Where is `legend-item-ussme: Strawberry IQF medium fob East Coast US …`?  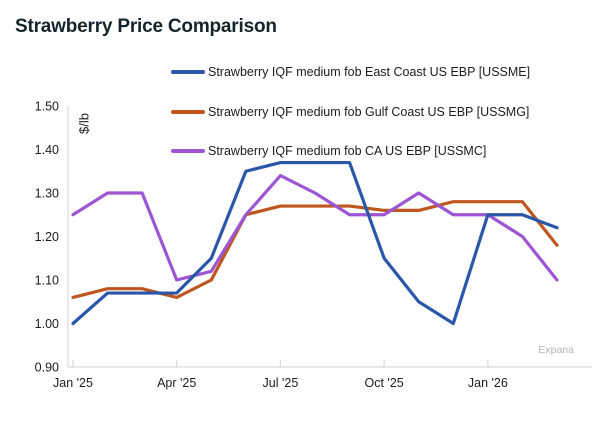 legend-item-ussme: Strawberry IQF medium fob East Coast US … is located at coordinates (350, 71).